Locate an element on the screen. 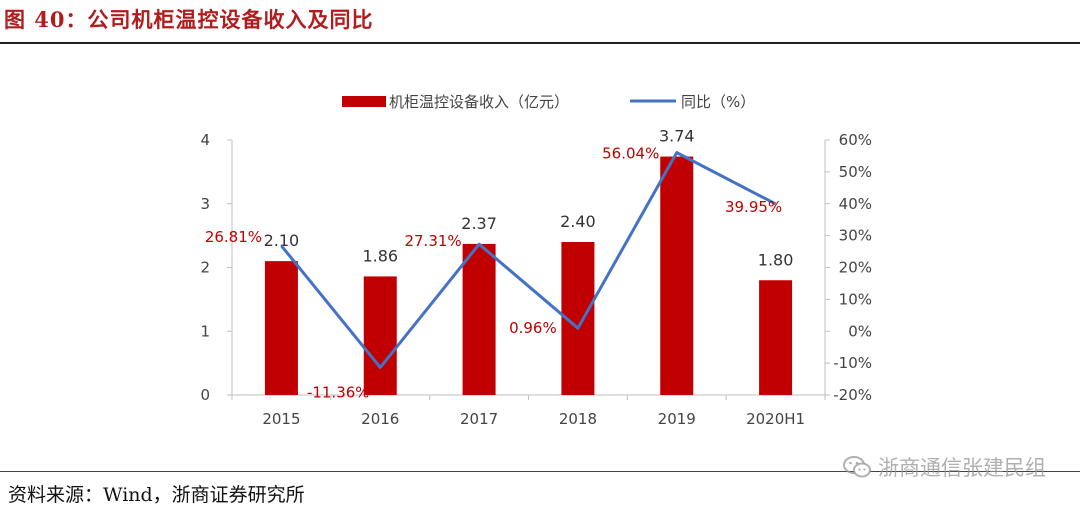  growth-point-label: 0.96% is located at coordinates (533, 328).